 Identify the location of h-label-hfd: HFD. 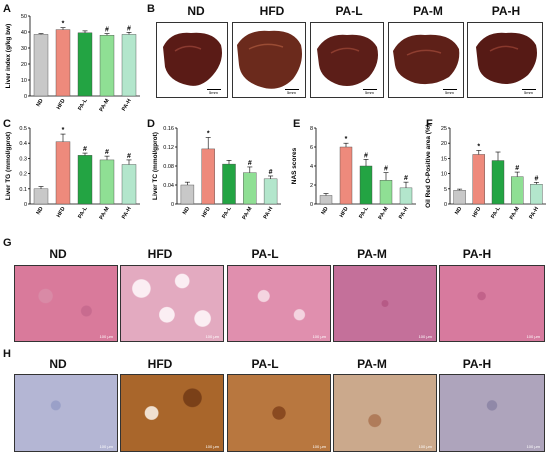
(160, 364).